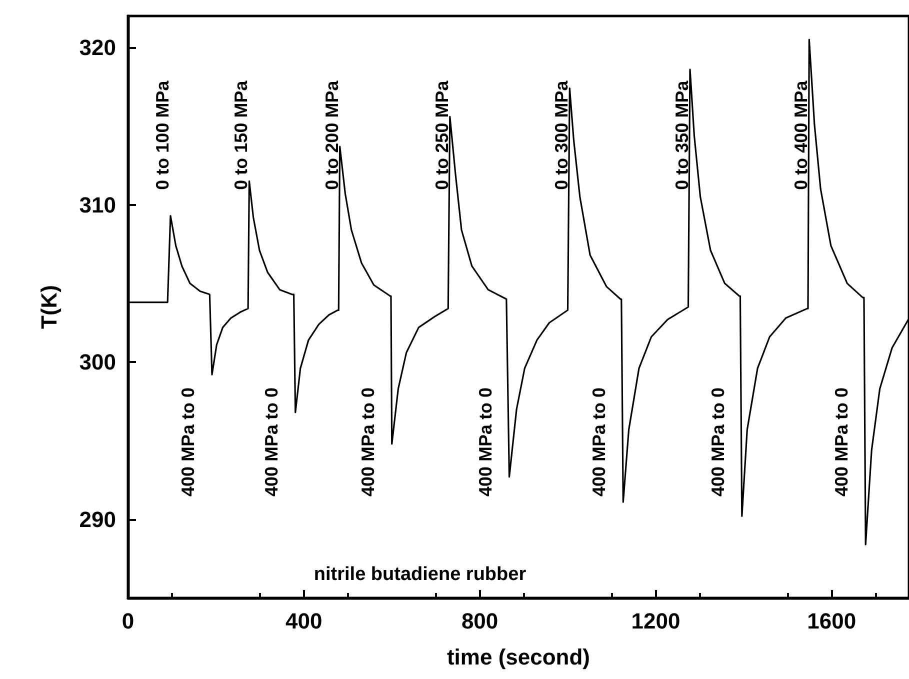 This screenshot has width=909, height=679. What do you see at coordinates (831, 621) in the screenshot?
I see `x-tick-label: 1600` at bounding box center [831, 621].